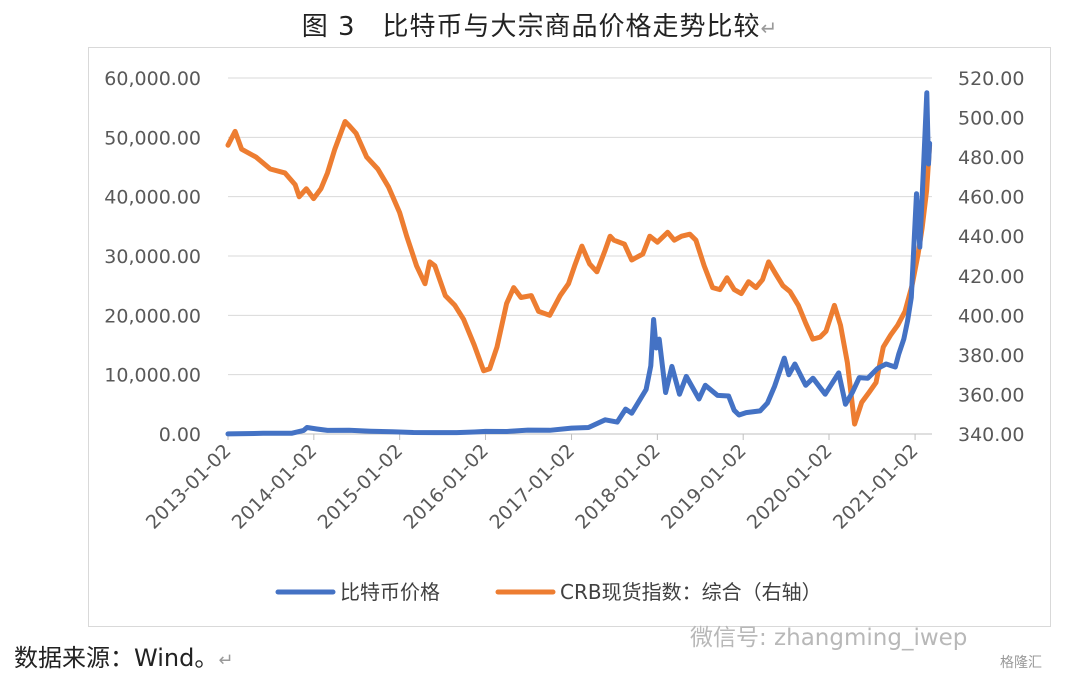 The image size is (1080, 682). Describe the element at coordinates (1021, 663) in the screenshot. I see `watermark-logo: 格隆汇` at that location.